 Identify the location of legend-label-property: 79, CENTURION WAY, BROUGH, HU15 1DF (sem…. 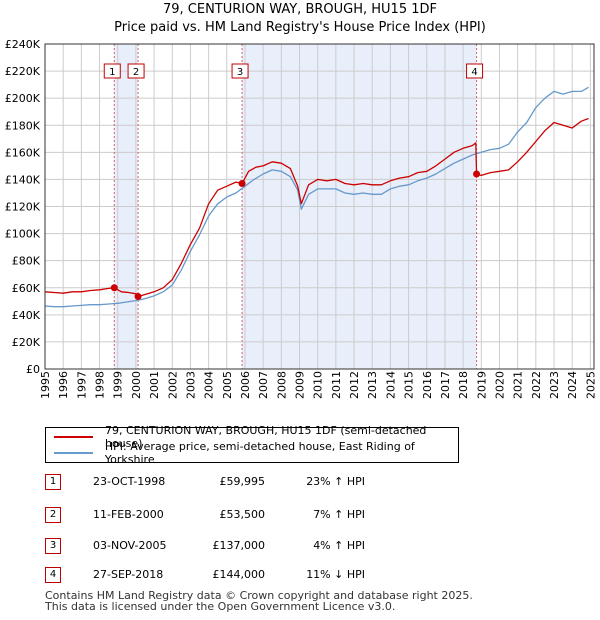
(265, 437).